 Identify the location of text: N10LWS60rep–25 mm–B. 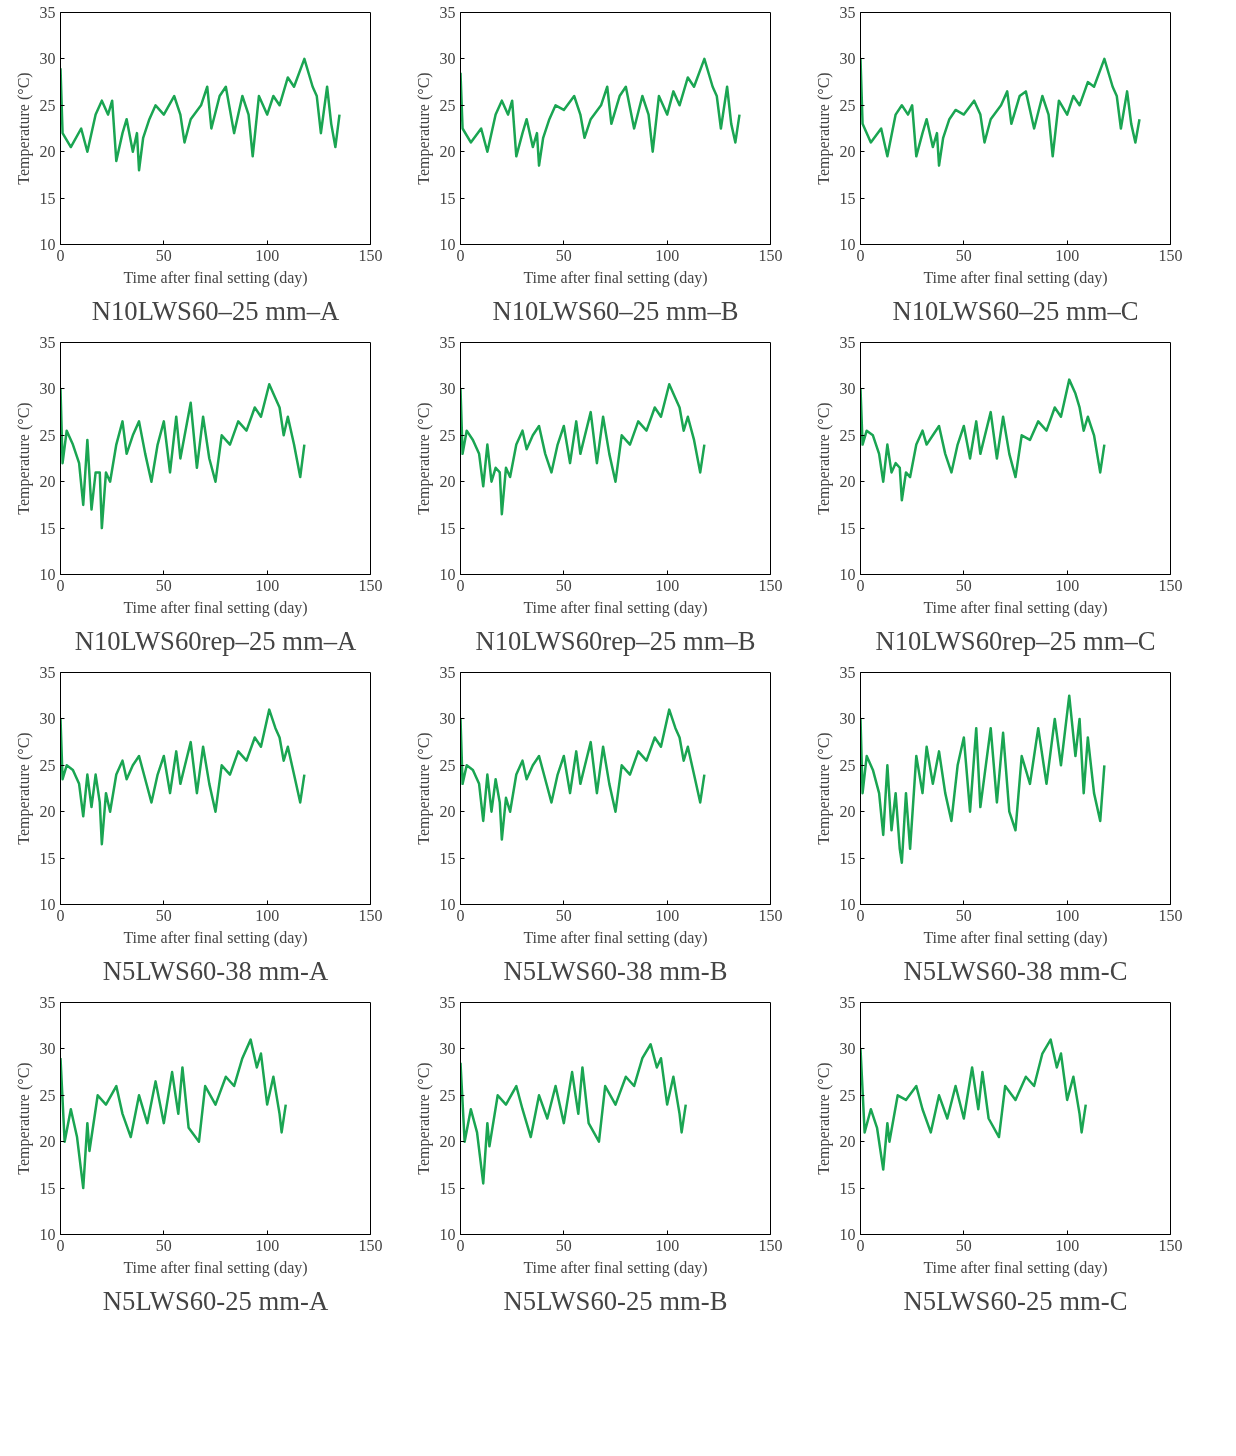
(615, 640).